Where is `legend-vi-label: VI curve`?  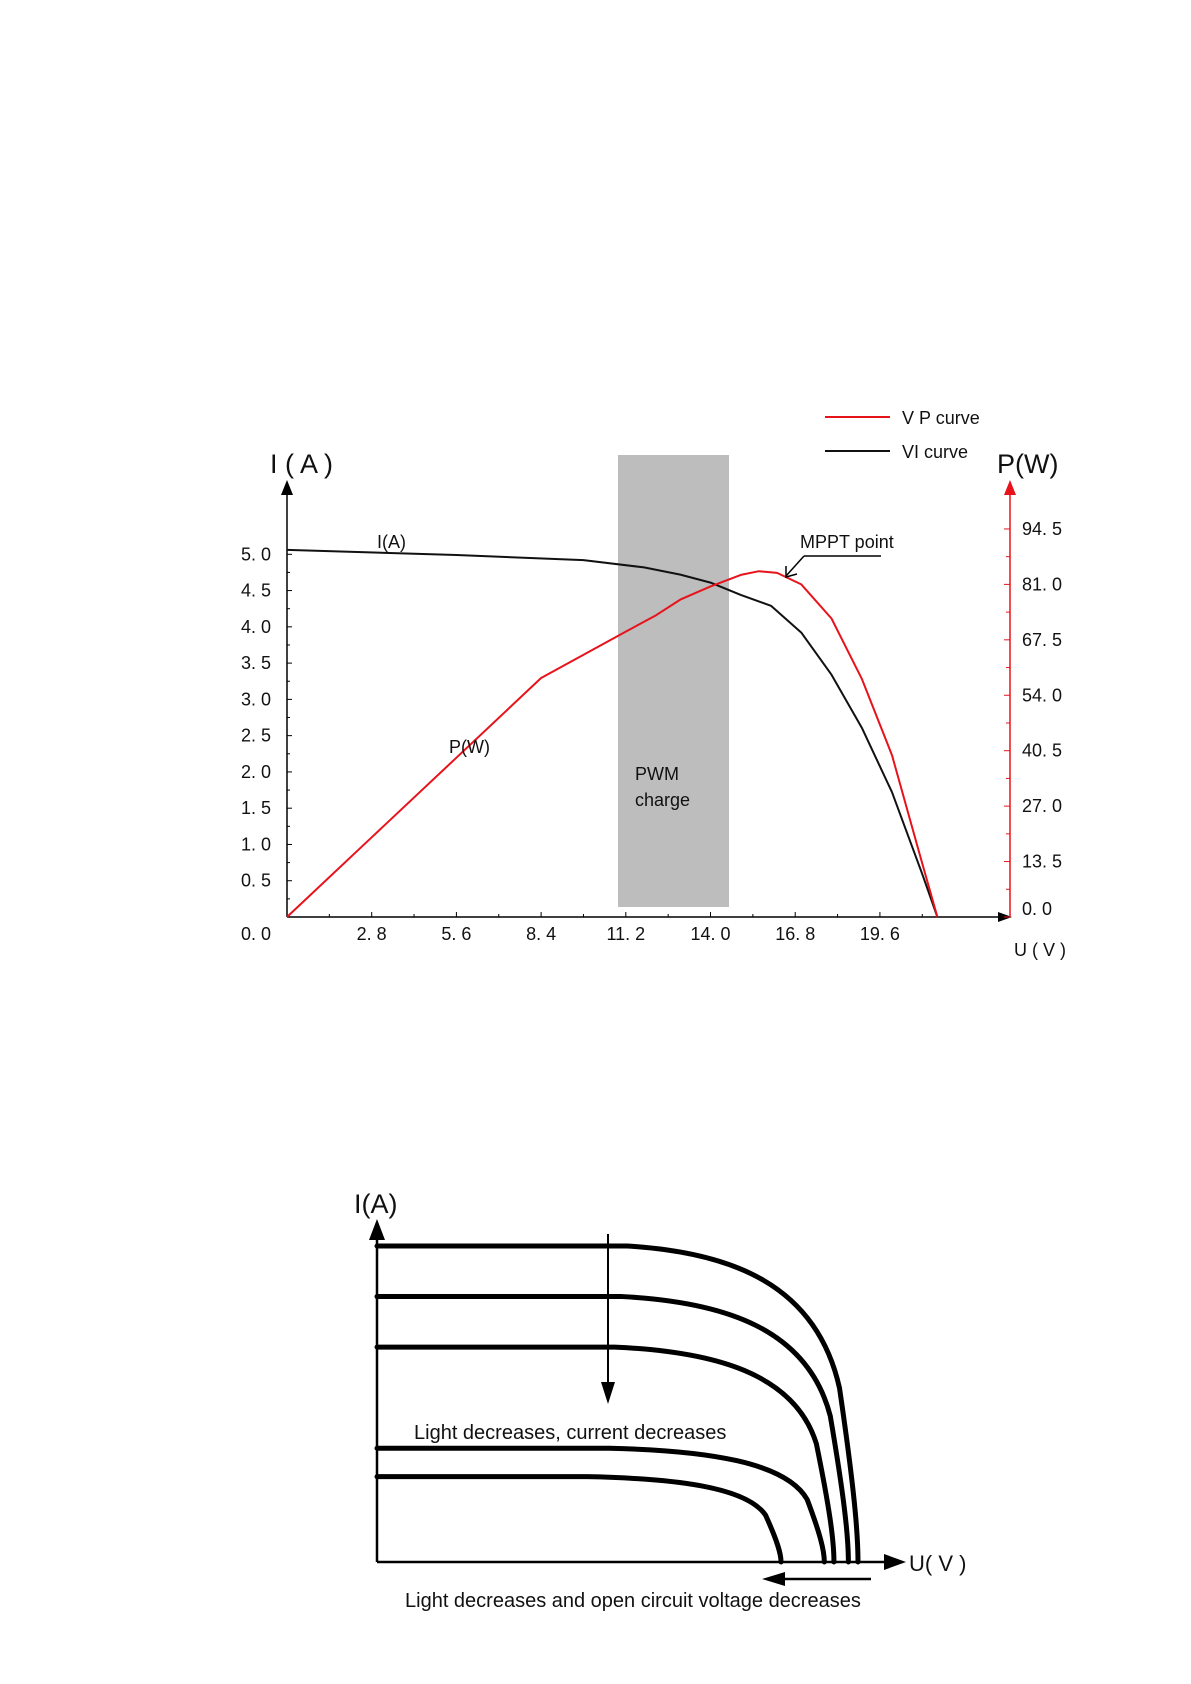
legend-vi-label: VI curve is located at coordinates (935, 452).